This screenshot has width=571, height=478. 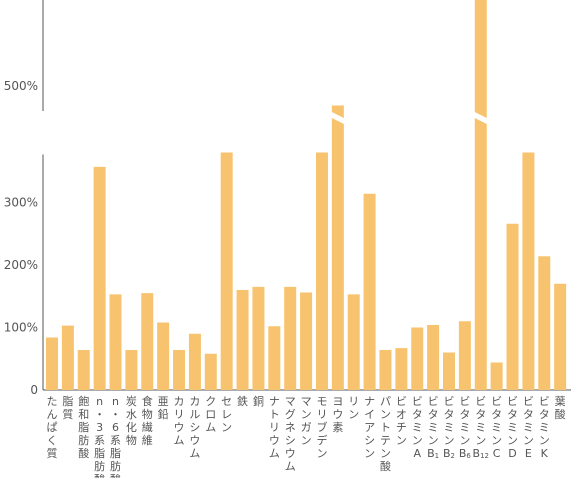 What do you see at coordinates (369, 427) in the screenshot?
I see `x-category-label: ナイアシン` at bounding box center [369, 427].